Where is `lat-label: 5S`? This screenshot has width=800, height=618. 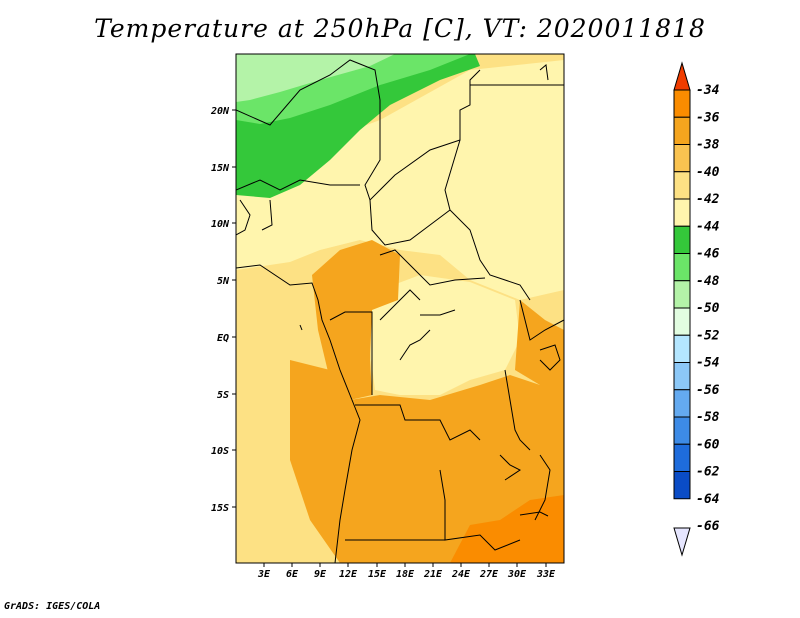 lat-label: 5S is located at coordinates (223, 395).